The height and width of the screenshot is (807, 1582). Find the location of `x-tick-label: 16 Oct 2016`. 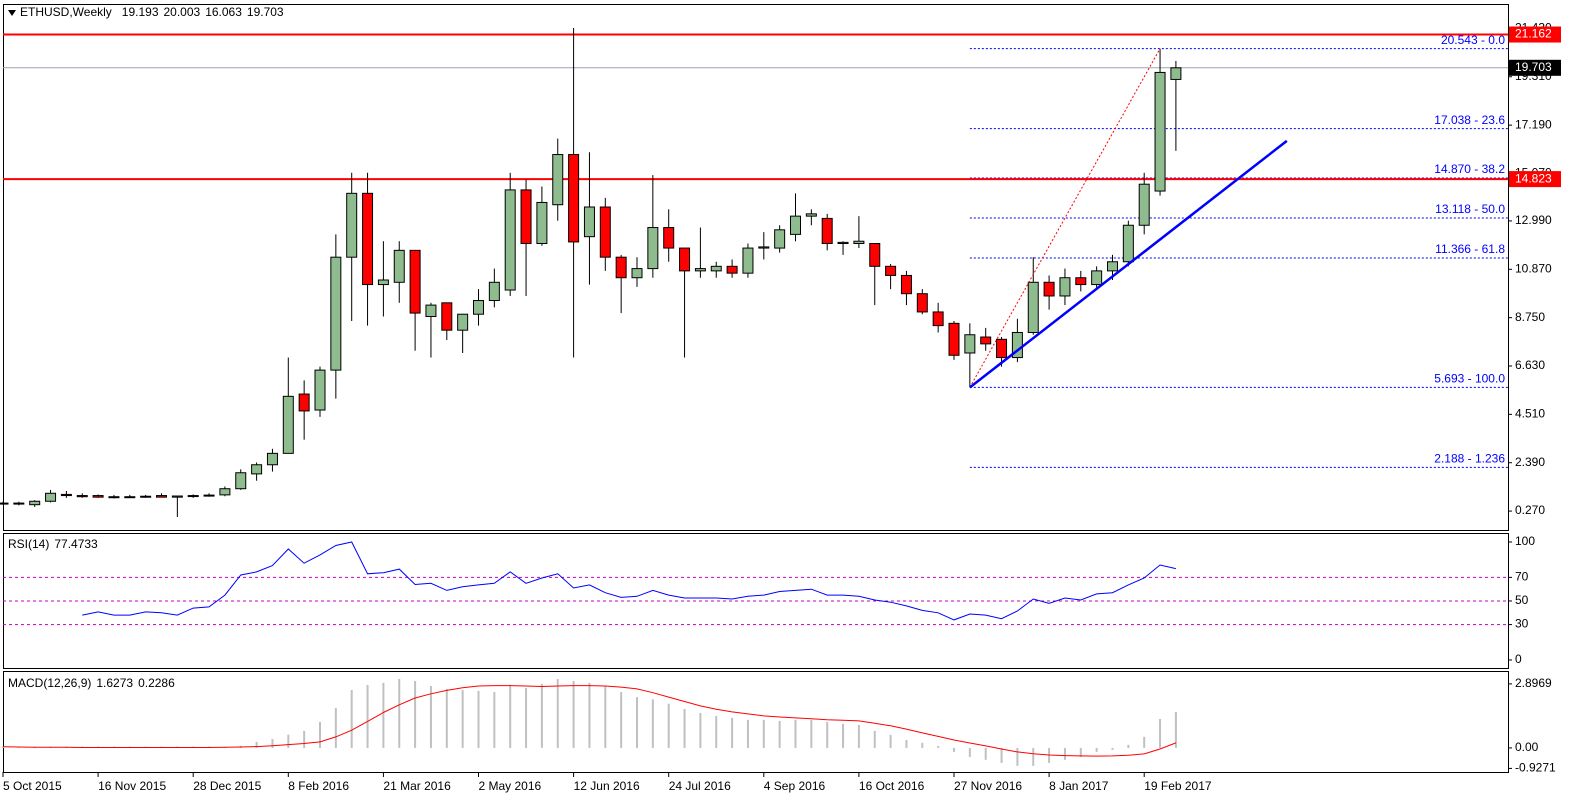

x-tick-label: 16 Oct 2016 is located at coordinates (892, 786).